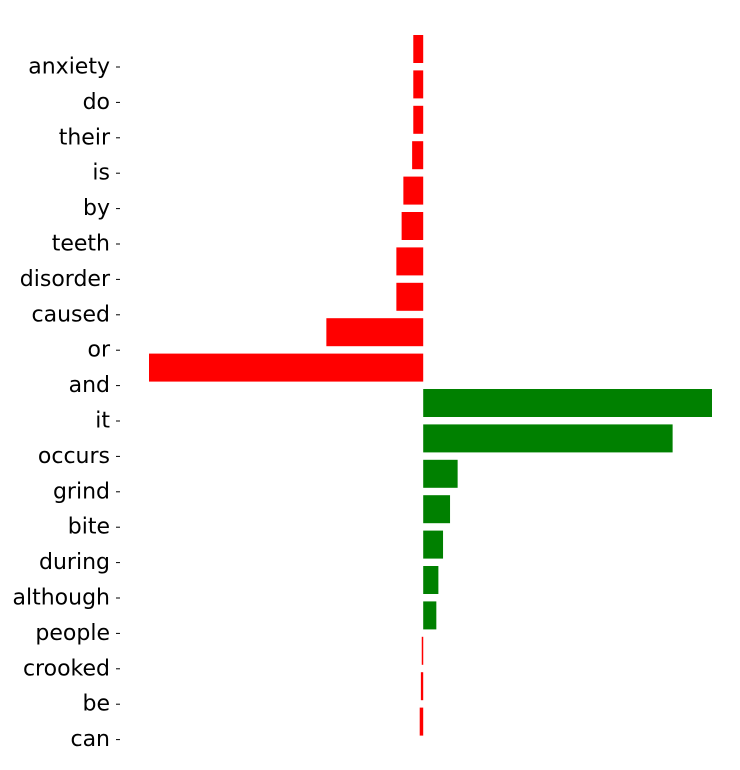  What do you see at coordinates (421, 721) in the screenshot?
I see `bar-can` at bounding box center [421, 721].